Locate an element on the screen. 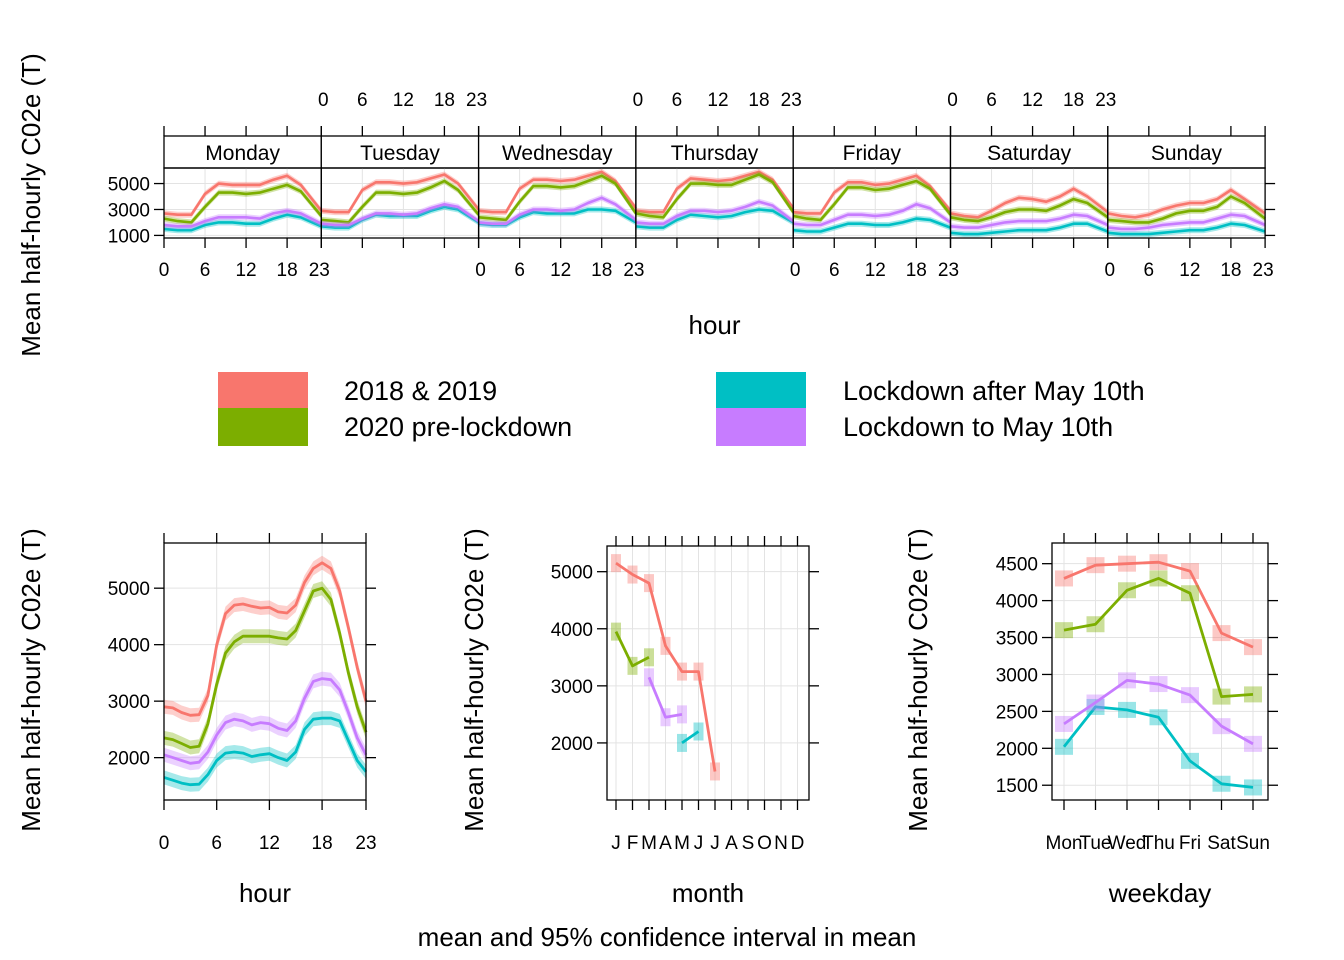  strip-label: Friday is located at coordinates (872, 153).